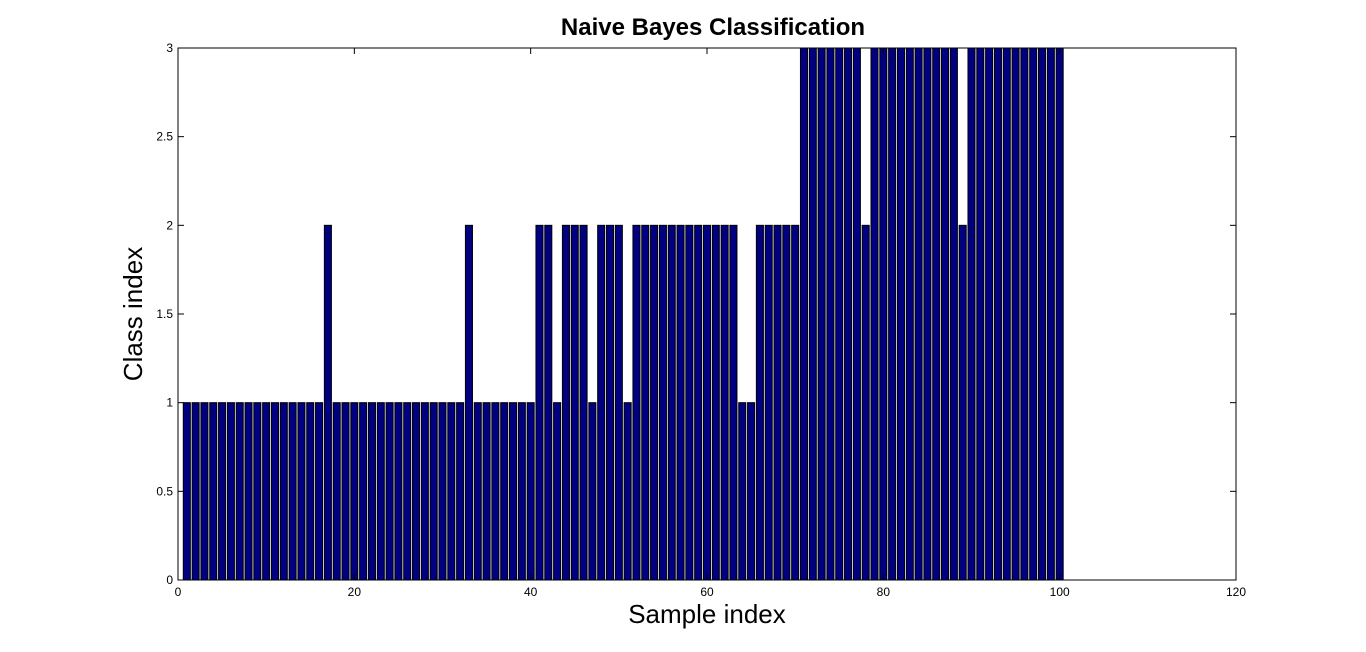  I want to click on y-axis-label: Class index, so click(133, 314).